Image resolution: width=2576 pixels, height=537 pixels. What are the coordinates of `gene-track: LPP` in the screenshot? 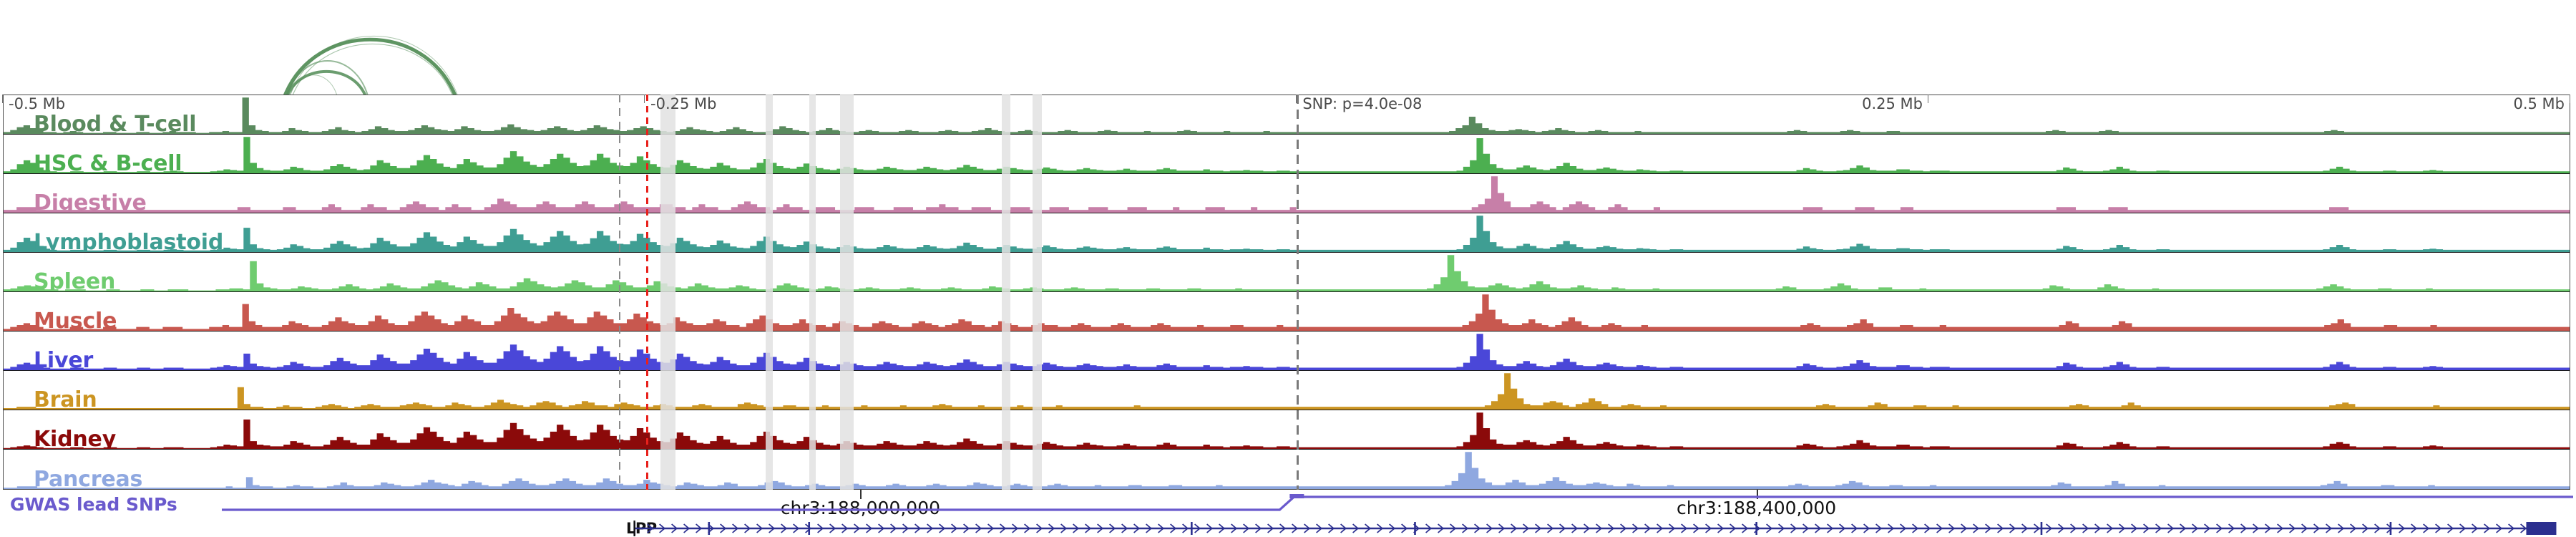 It's located at (1288, 527).